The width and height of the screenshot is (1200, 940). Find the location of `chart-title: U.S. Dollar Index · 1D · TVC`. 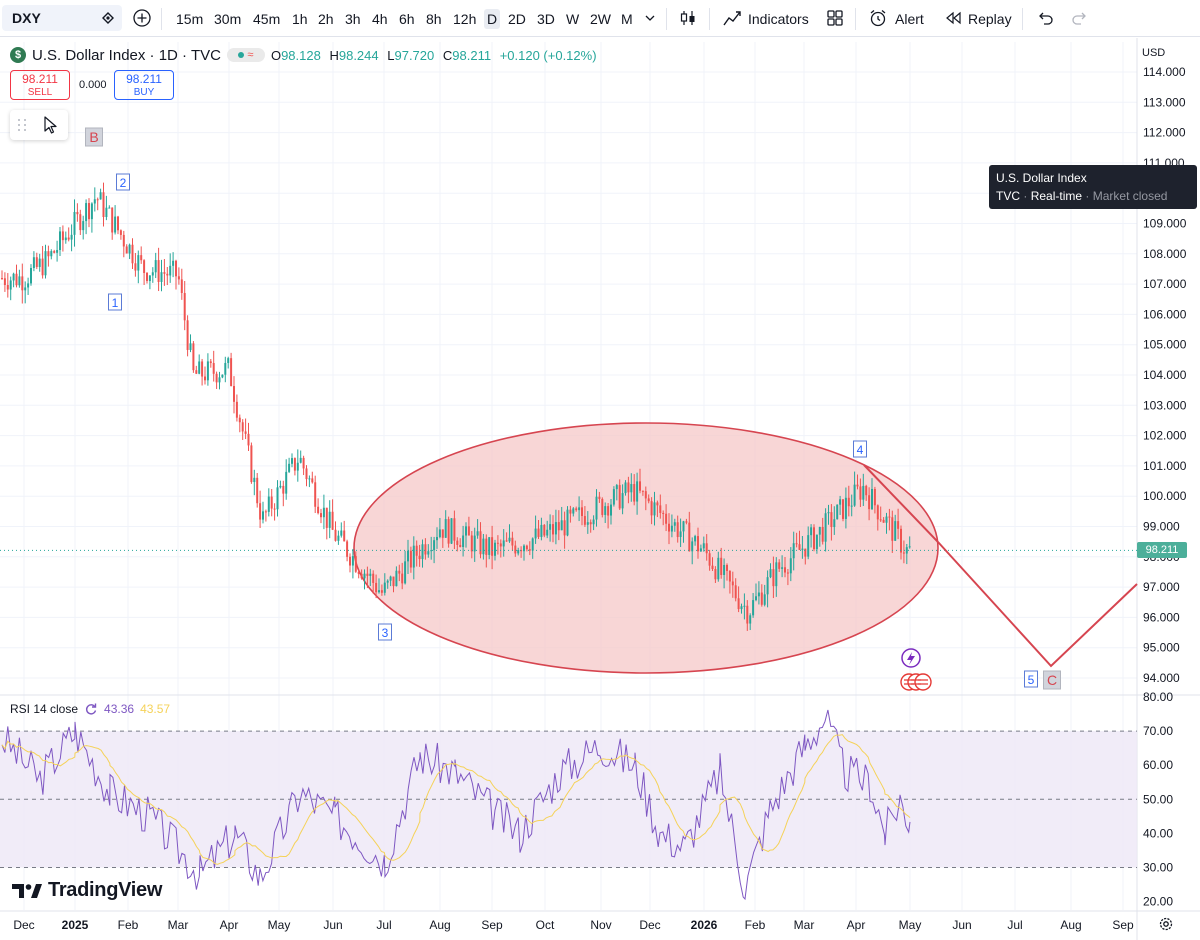

chart-title: U.S. Dollar Index · 1D · TVC is located at coordinates (126, 55).